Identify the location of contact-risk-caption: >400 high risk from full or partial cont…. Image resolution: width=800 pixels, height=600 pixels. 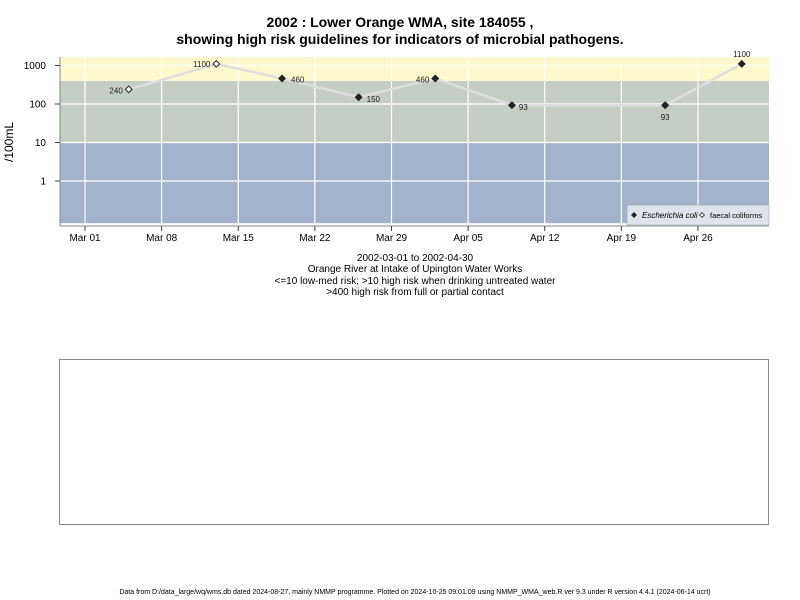
(415, 292).